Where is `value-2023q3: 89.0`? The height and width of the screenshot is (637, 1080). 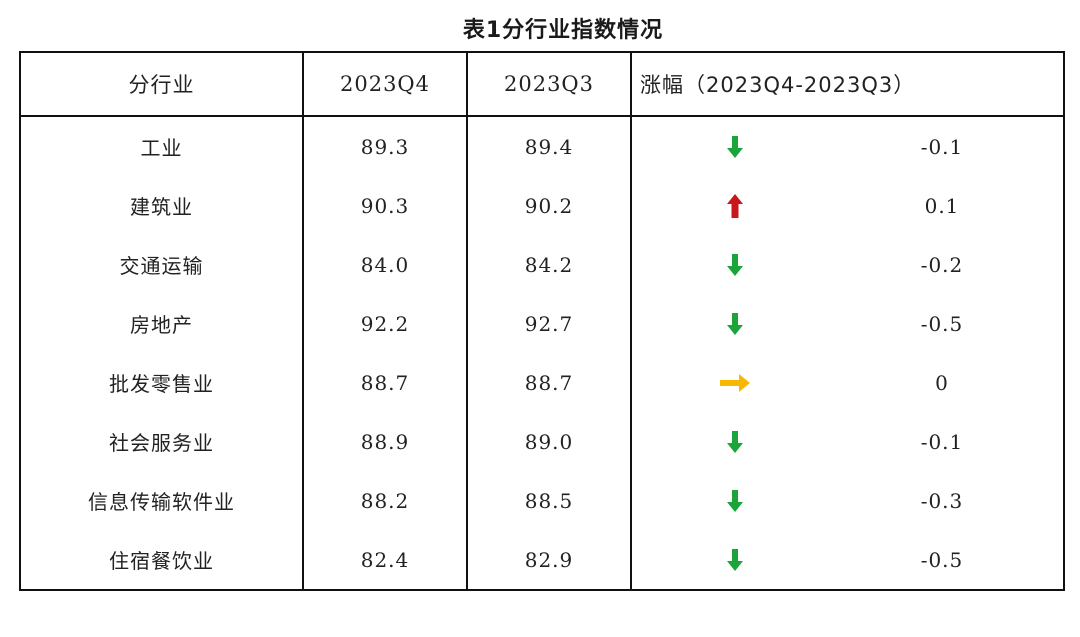 value-2023q3: 89.0 is located at coordinates (549, 441).